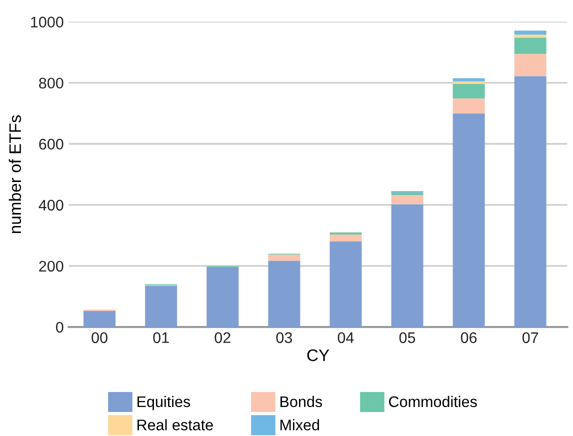 The image size is (573, 436). Describe the element at coordinates (407, 338) in the screenshot. I see `x-tick-label: 05` at that location.